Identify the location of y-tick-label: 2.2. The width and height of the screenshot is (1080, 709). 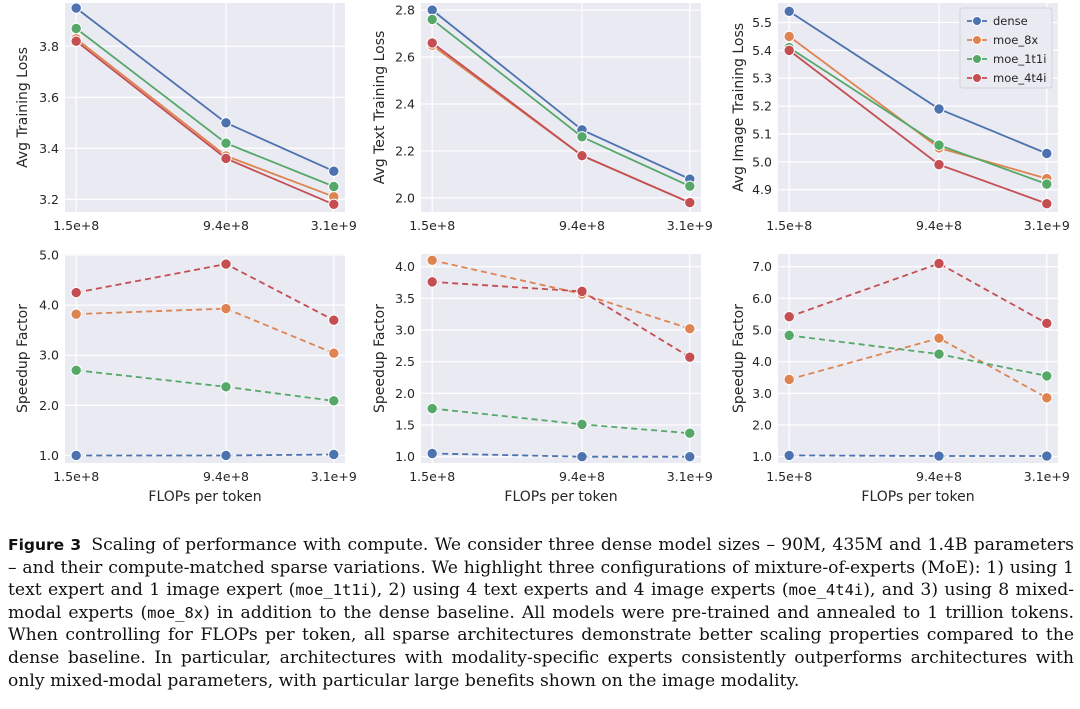
(405, 150).